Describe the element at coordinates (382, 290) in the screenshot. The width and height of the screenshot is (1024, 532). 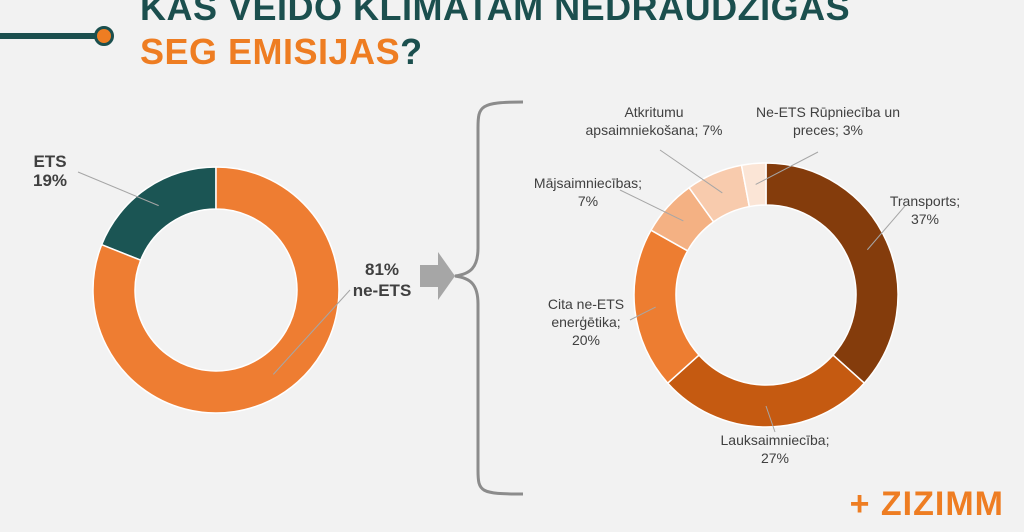
I see `data-label: ne-ETS` at that location.